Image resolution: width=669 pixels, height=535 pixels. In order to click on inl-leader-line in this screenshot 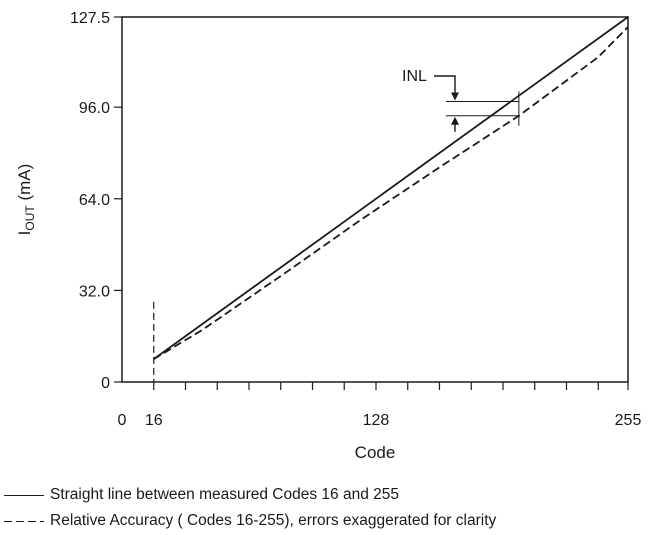, I will do `click(445, 84)`.